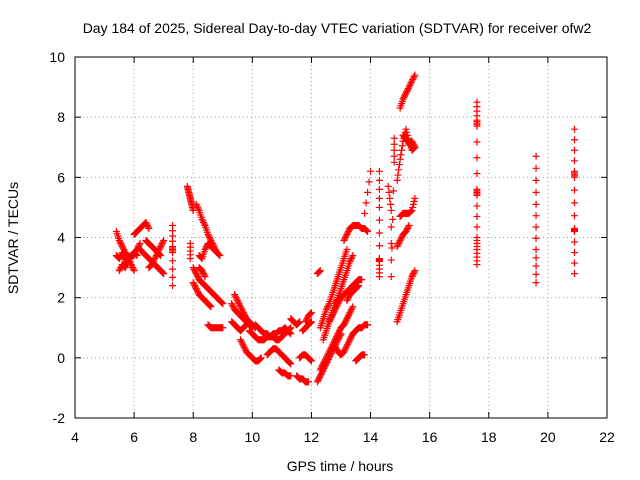  I want to click on x-tick-label: 22, so click(607, 437).